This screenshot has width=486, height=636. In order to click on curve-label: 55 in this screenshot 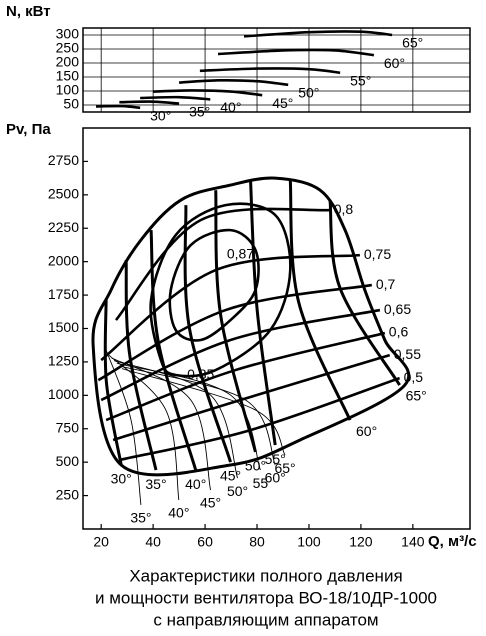, I will do `click(261, 483)`.